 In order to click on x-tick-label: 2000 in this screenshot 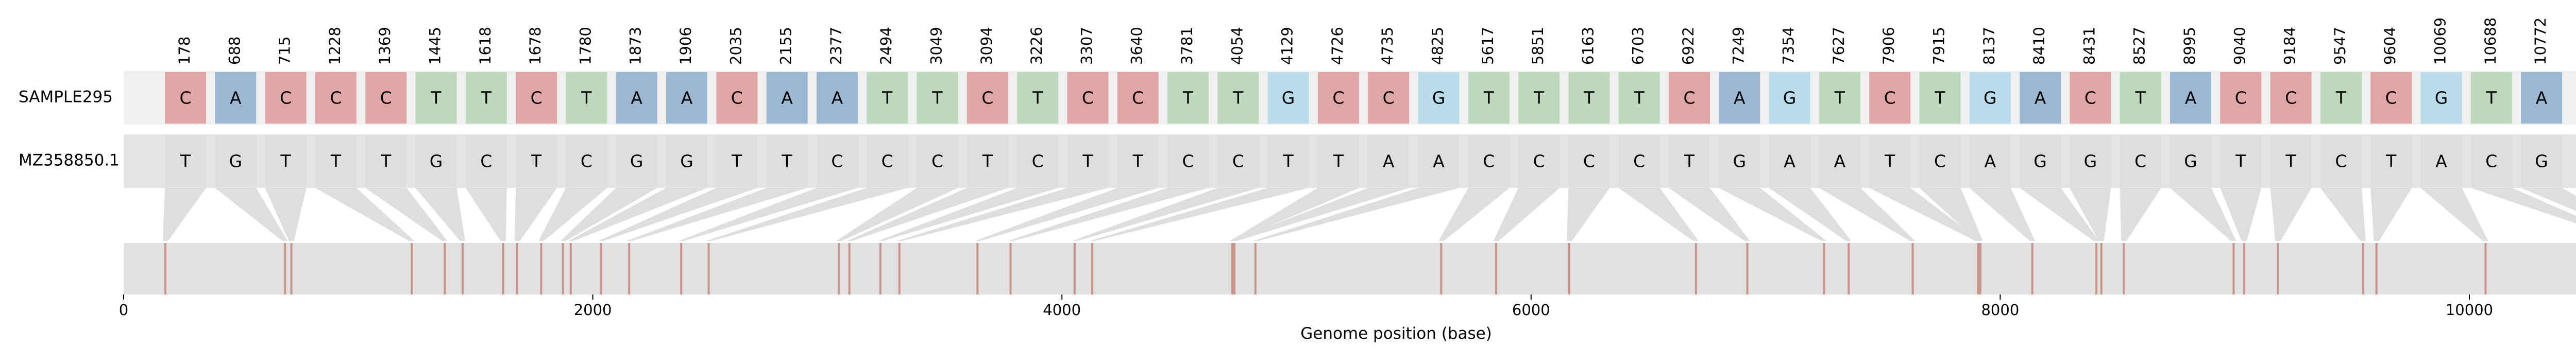, I will do `click(593, 310)`.